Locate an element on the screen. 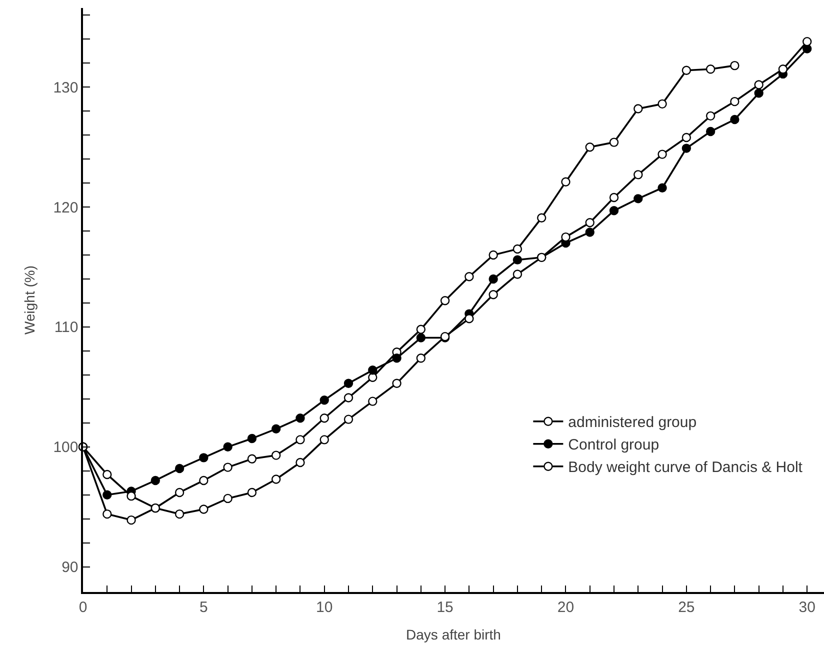  legend-label: administered group is located at coordinates (632, 423).